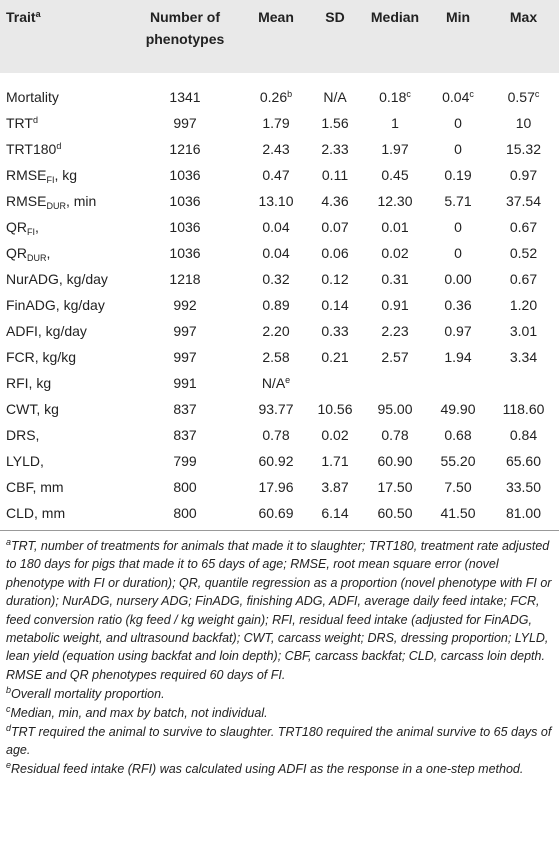 The height and width of the screenshot is (841, 559). I want to click on value-cell: 0.19, so click(458, 175).